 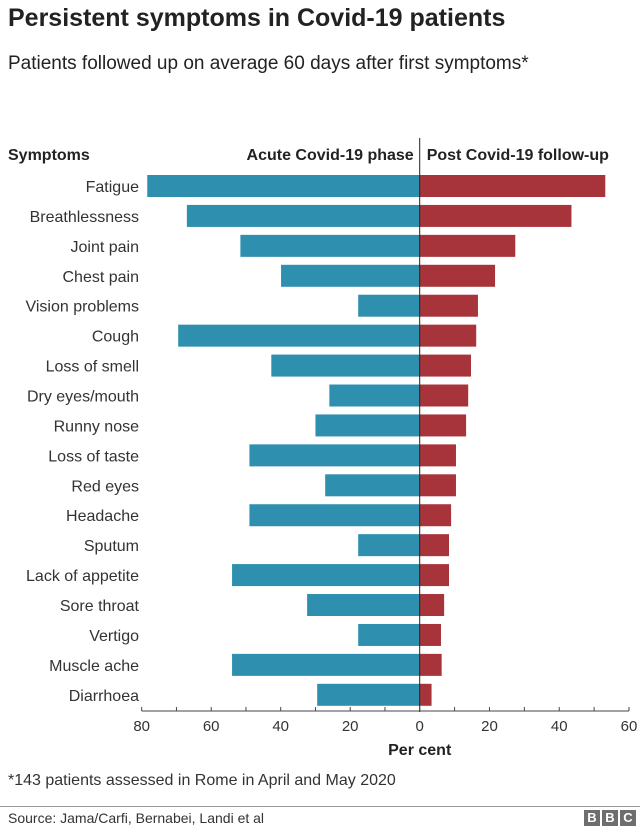 I want to click on category-label: Lack of appetite, so click(x=82, y=576).